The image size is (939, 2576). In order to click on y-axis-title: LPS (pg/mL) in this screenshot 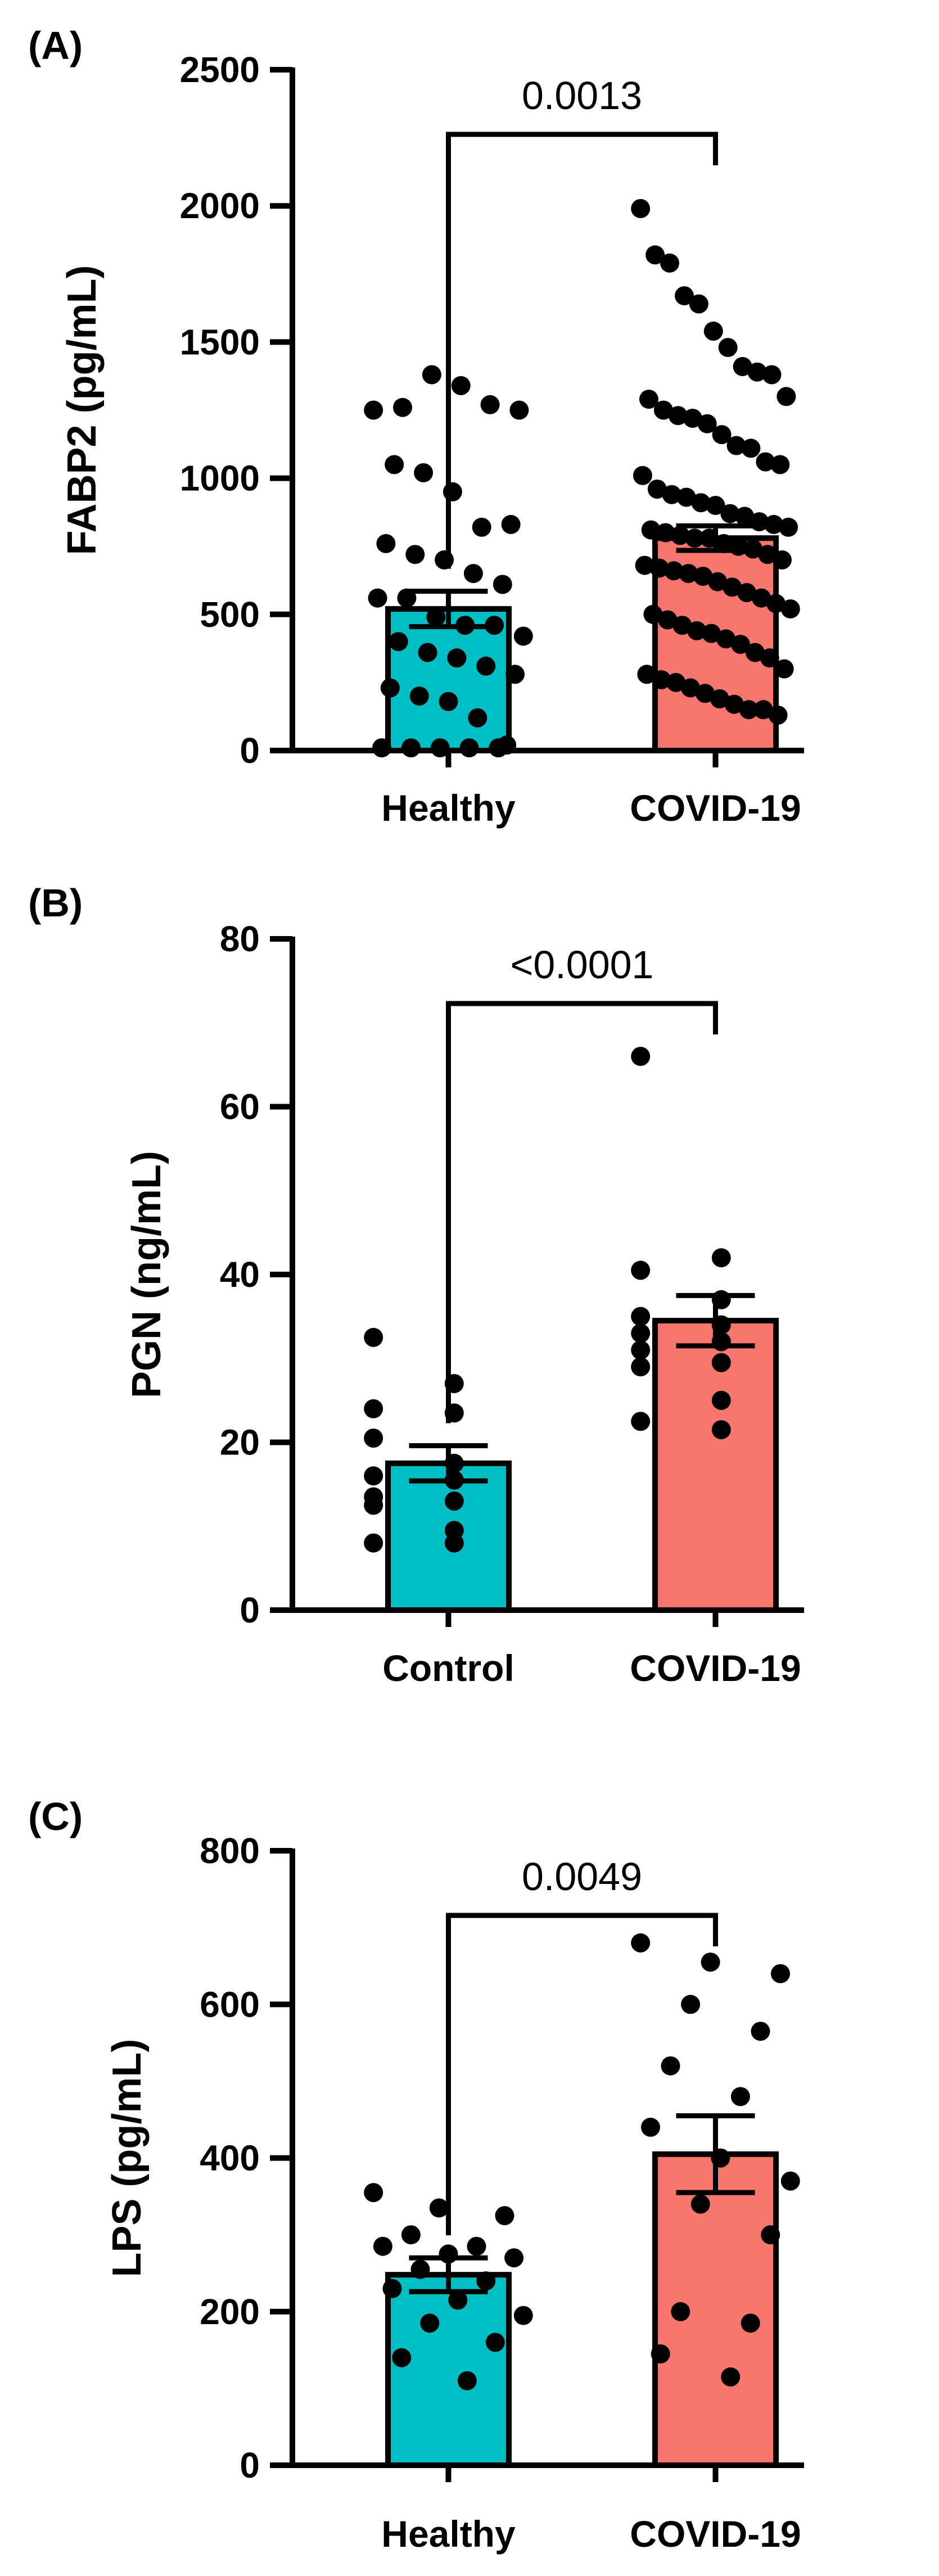, I will do `click(127, 2158)`.